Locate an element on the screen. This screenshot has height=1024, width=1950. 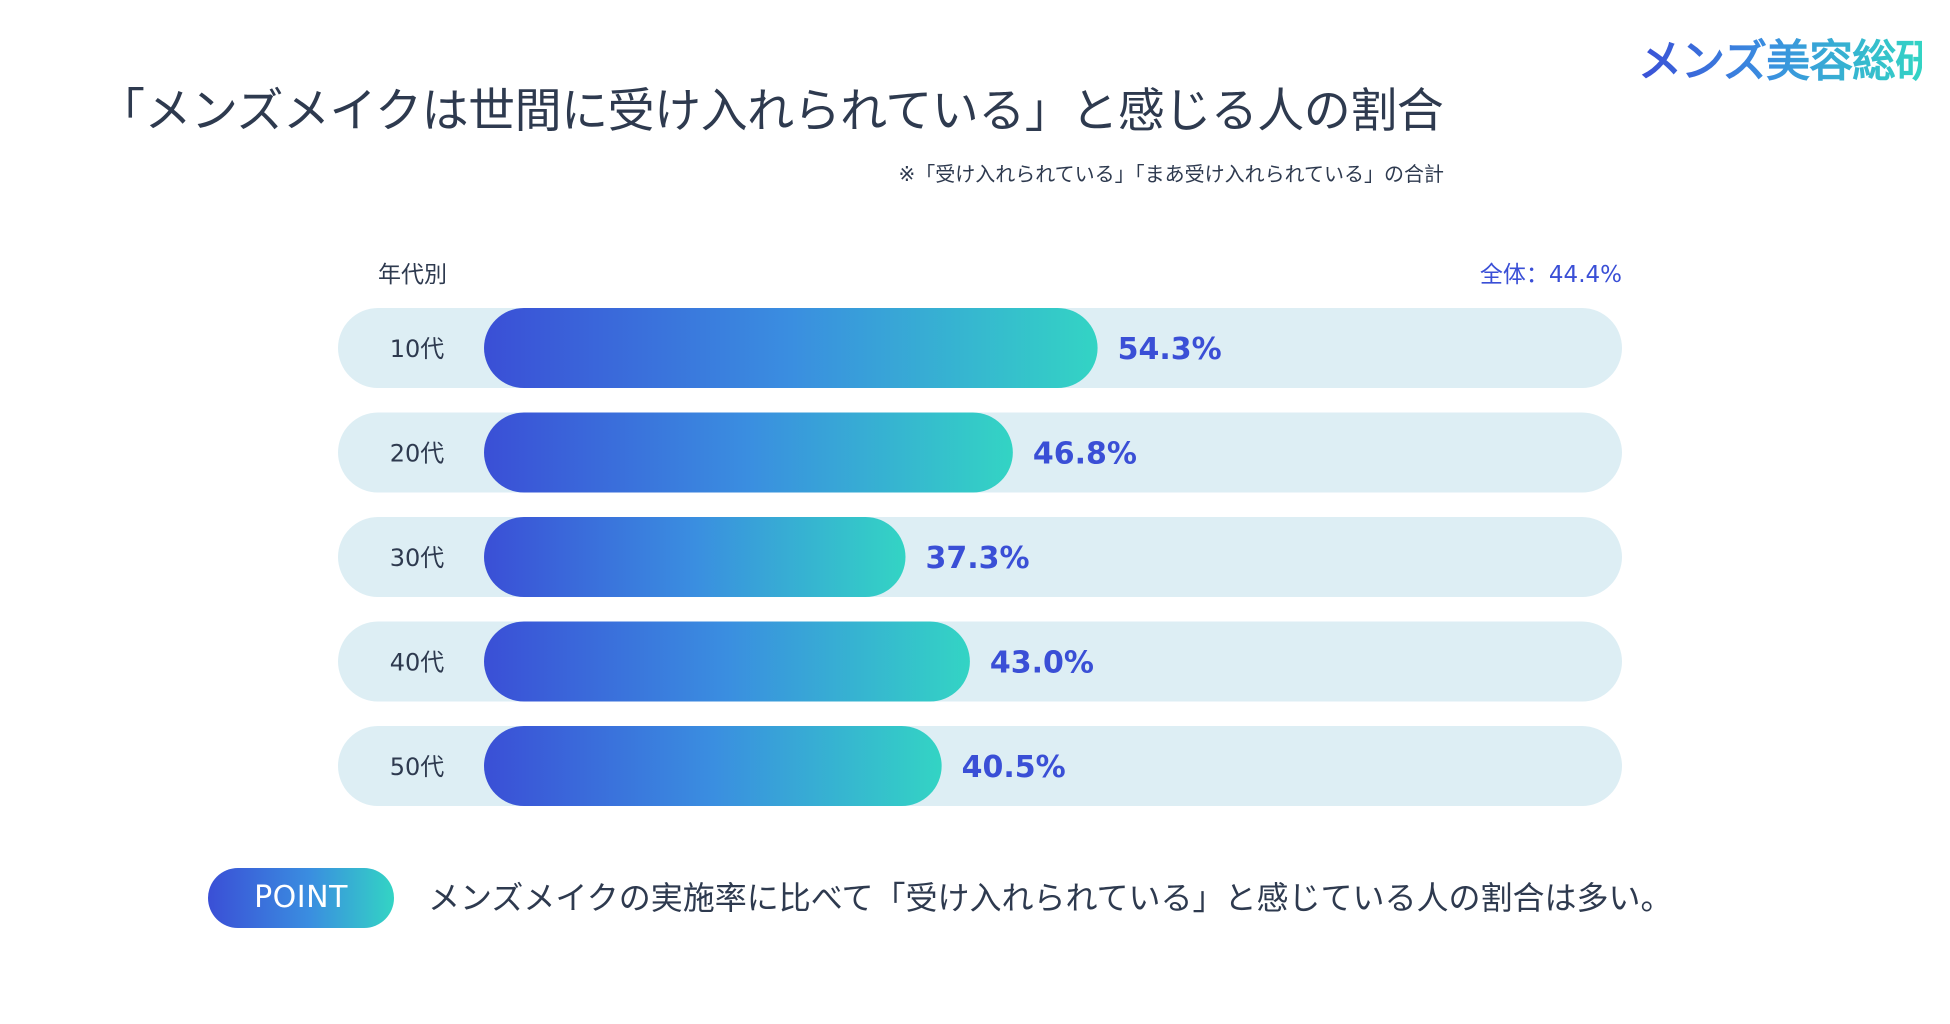
chart-note: ※「受け入れられている」「まあ受け入れられている」の合計 is located at coordinates (1171, 174).